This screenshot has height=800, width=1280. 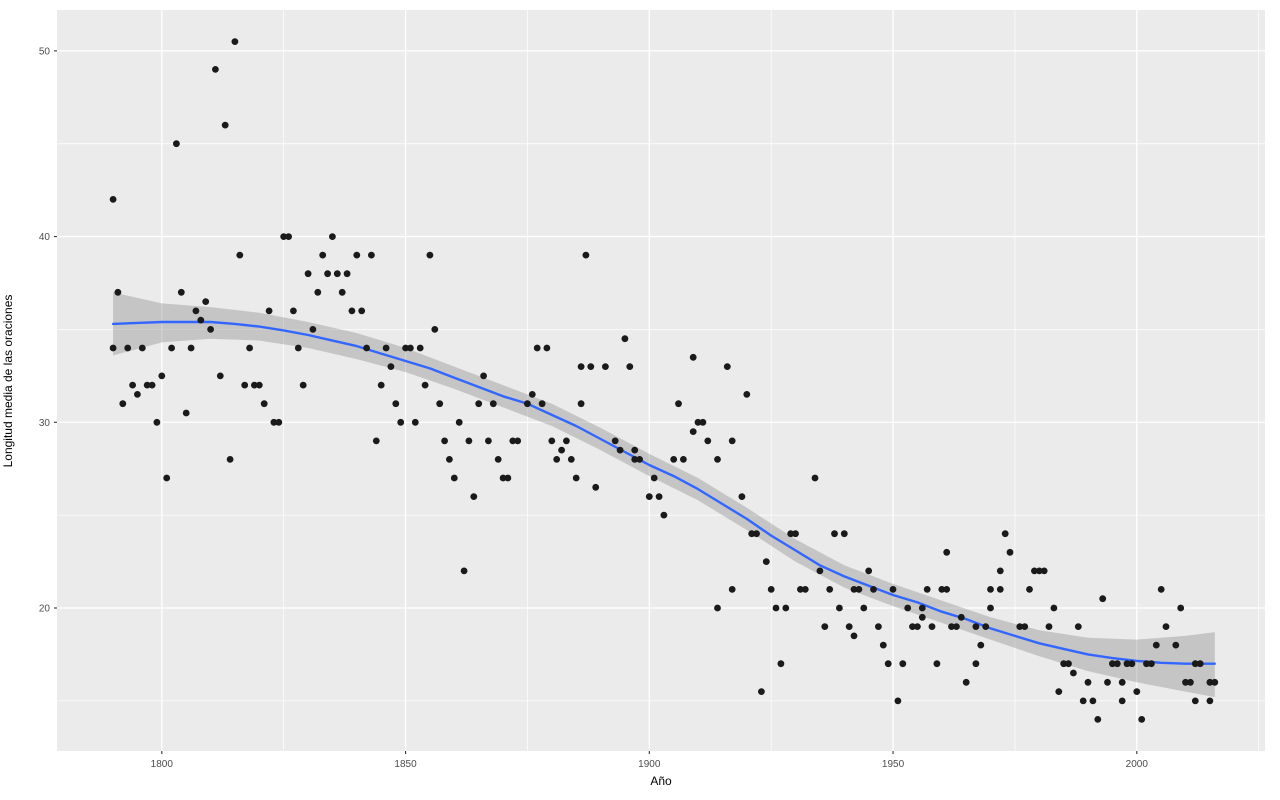 What do you see at coordinates (893, 764) in the screenshot?
I see `x-tick-label: 1950` at bounding box center [893, 764].